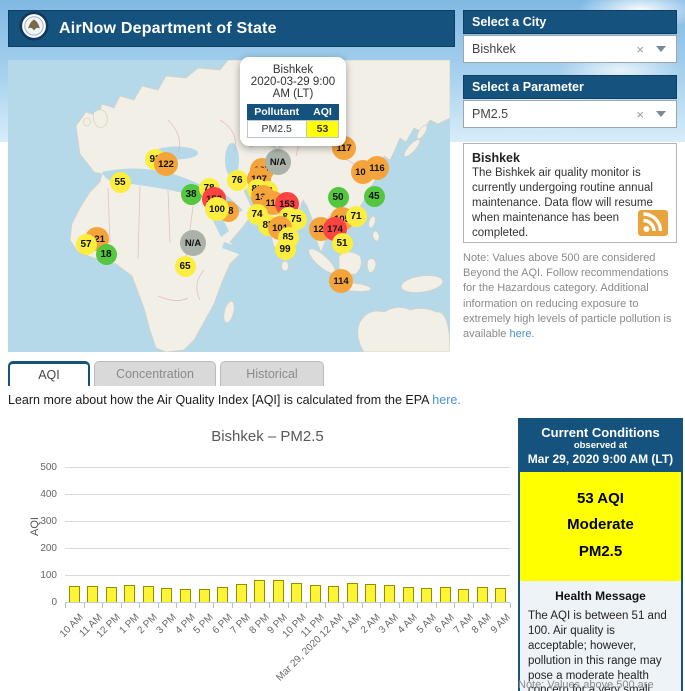  What do you see at coordinates (48, 575) in the screenshot?
I see `y-tick-label: 100` at bounding box center [48, 575].